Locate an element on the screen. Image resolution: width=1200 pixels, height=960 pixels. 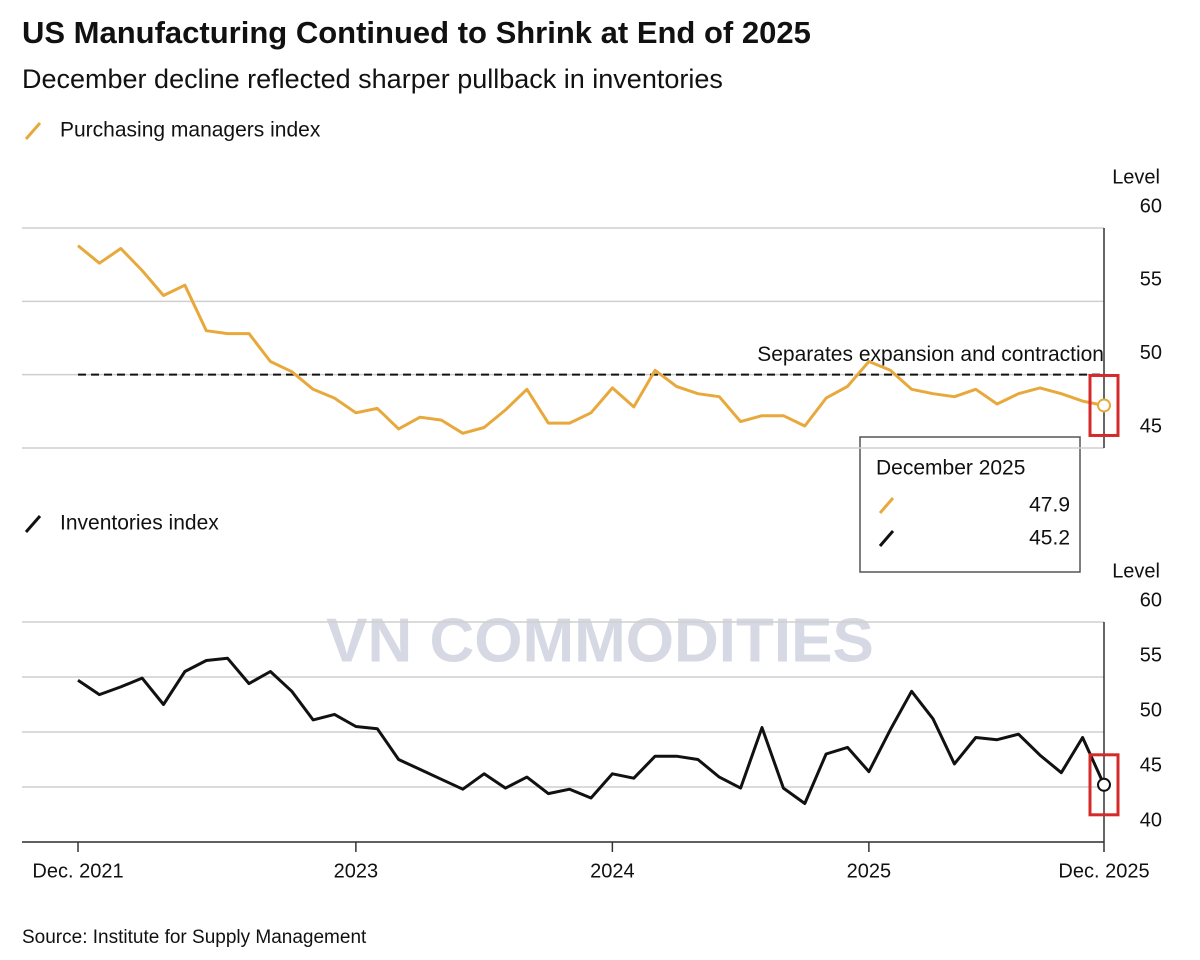
callout-value: 47.9 is located at coordinates (1049, 505).